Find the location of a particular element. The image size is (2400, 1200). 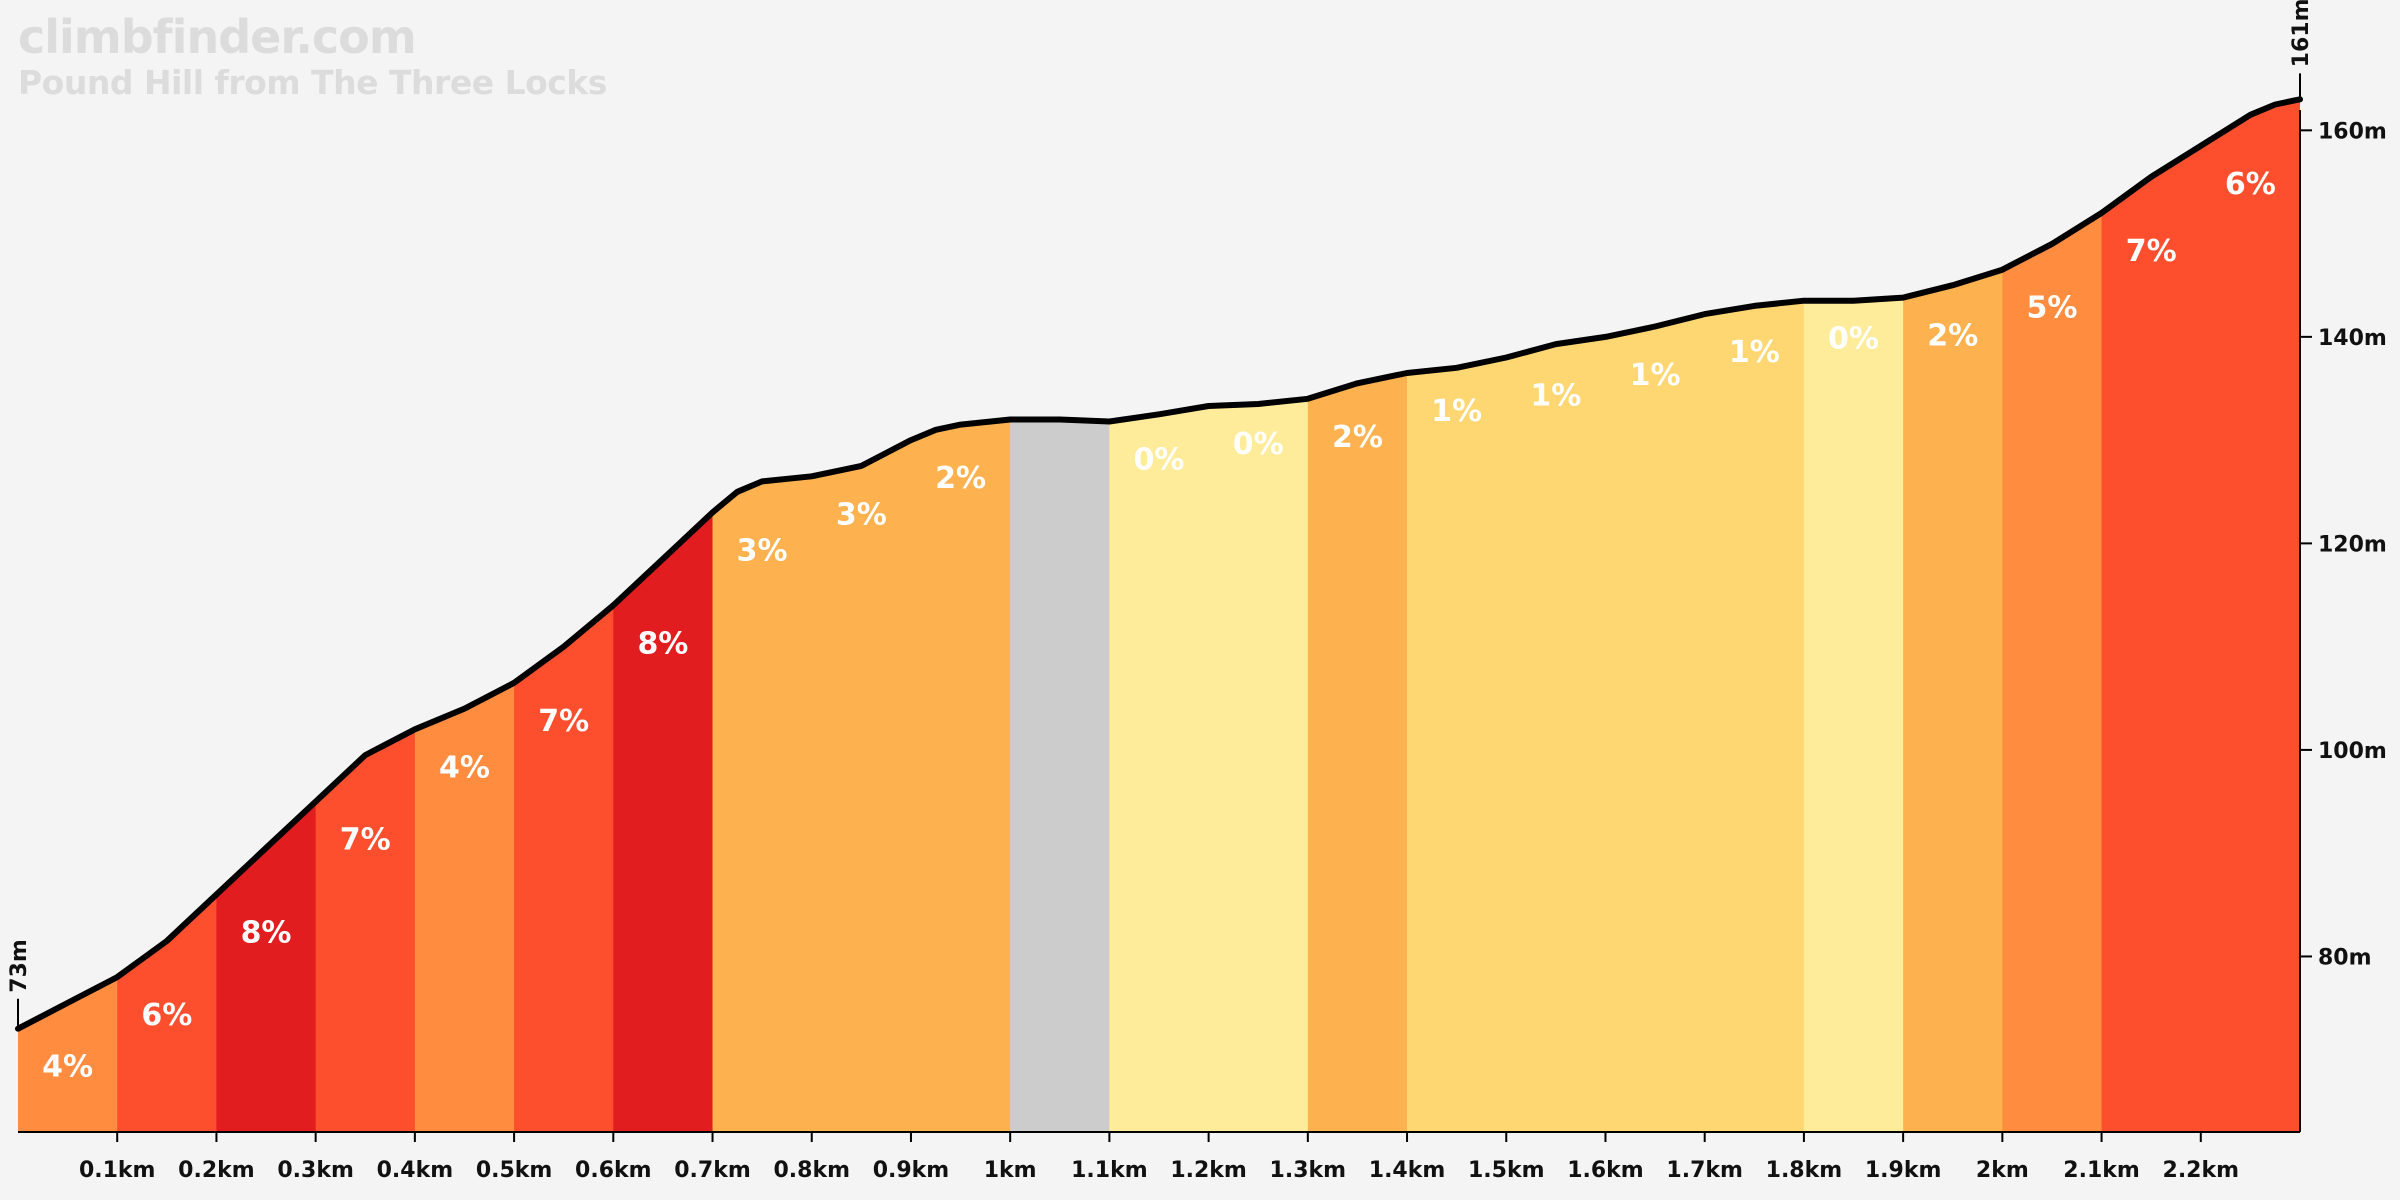

gradient-label-2: 6% is located at coordinates (166, 1015).